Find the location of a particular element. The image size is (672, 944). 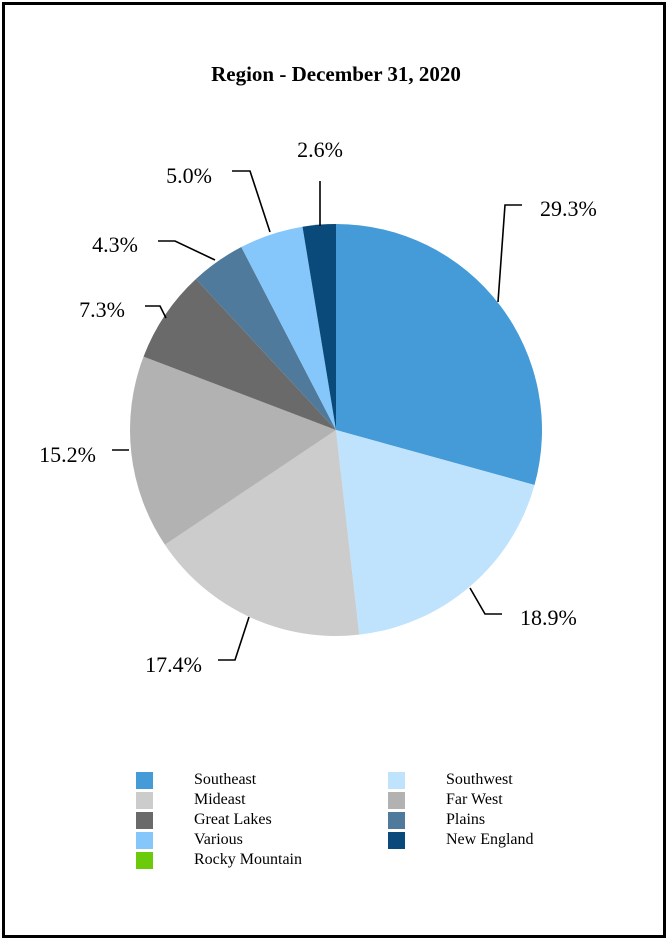

legend-swatch-southwest is located at coordinates (396, 780).